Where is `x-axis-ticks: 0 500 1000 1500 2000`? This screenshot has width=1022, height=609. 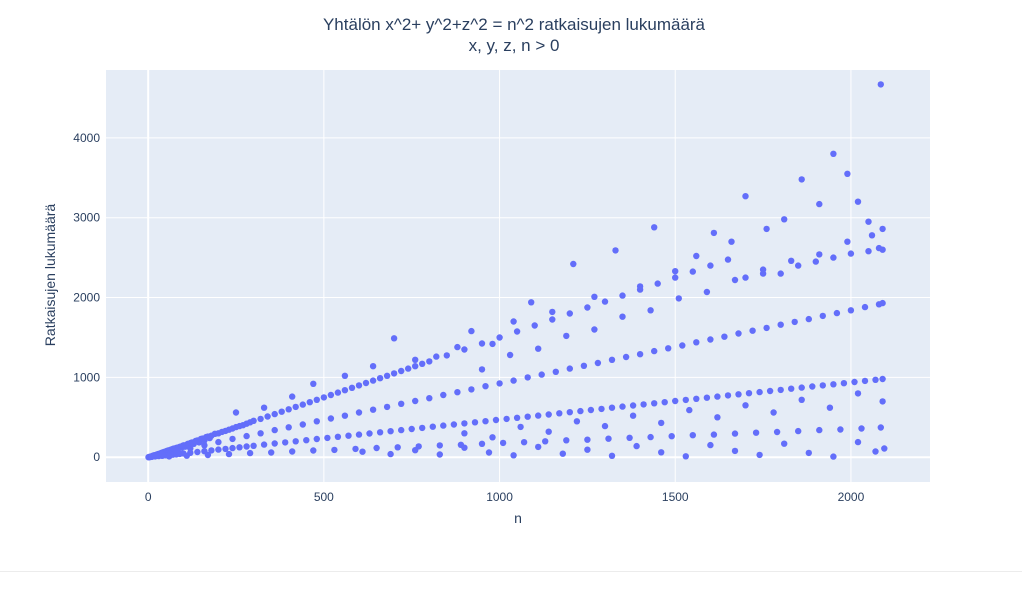 x-axis-ticks: 0 500 1000 1500 2000 is located at coordinates (505, 497).